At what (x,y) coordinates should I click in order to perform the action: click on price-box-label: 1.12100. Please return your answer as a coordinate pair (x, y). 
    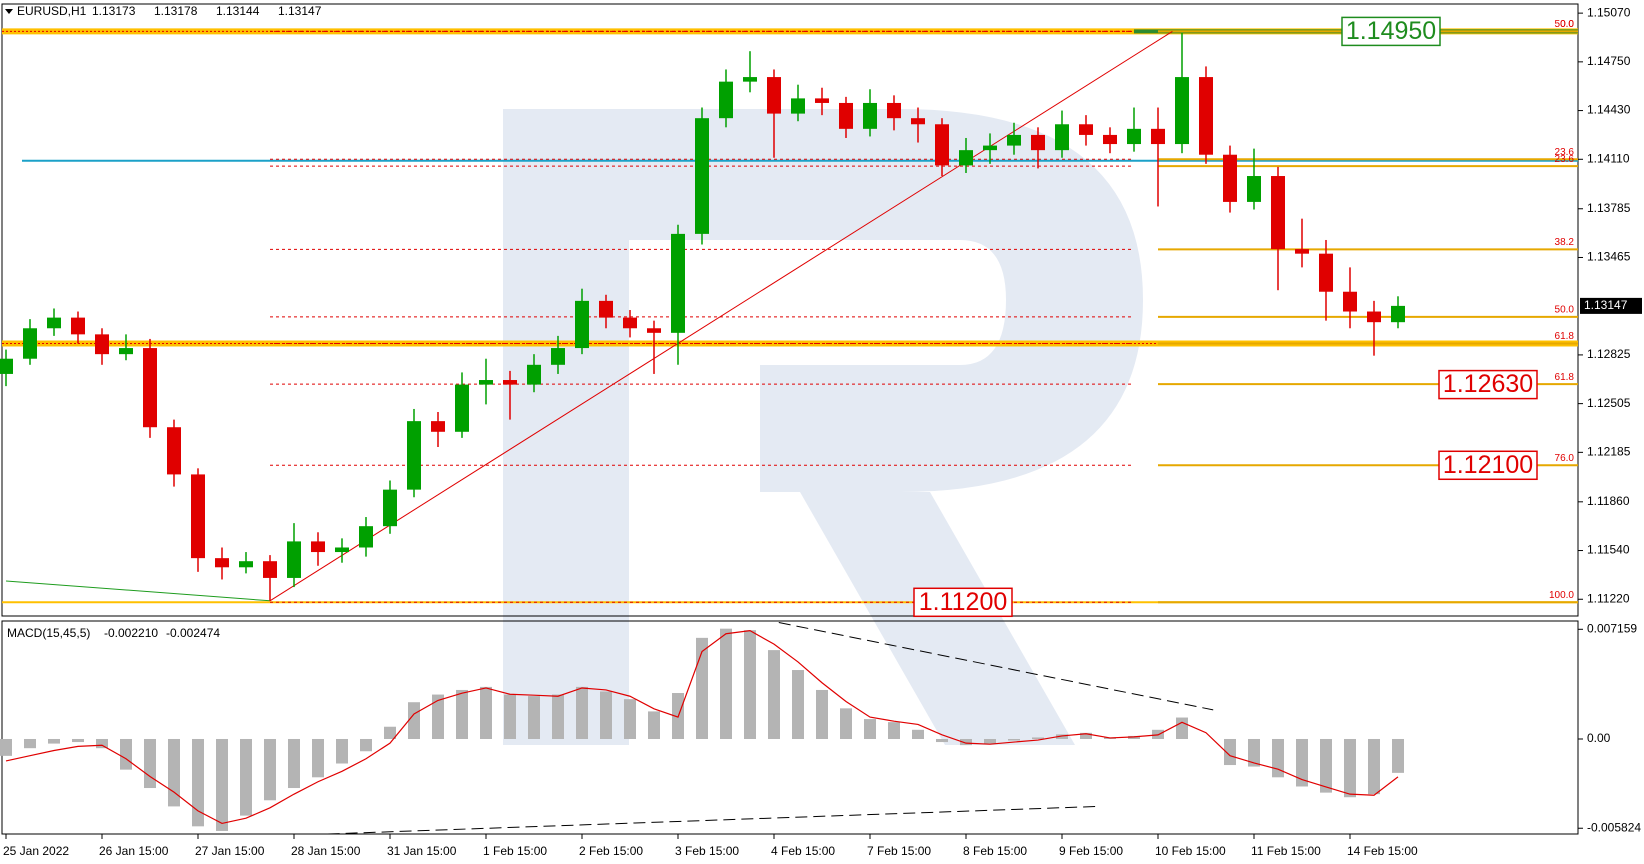
    Looking at the image, I should click on (1488, 465).